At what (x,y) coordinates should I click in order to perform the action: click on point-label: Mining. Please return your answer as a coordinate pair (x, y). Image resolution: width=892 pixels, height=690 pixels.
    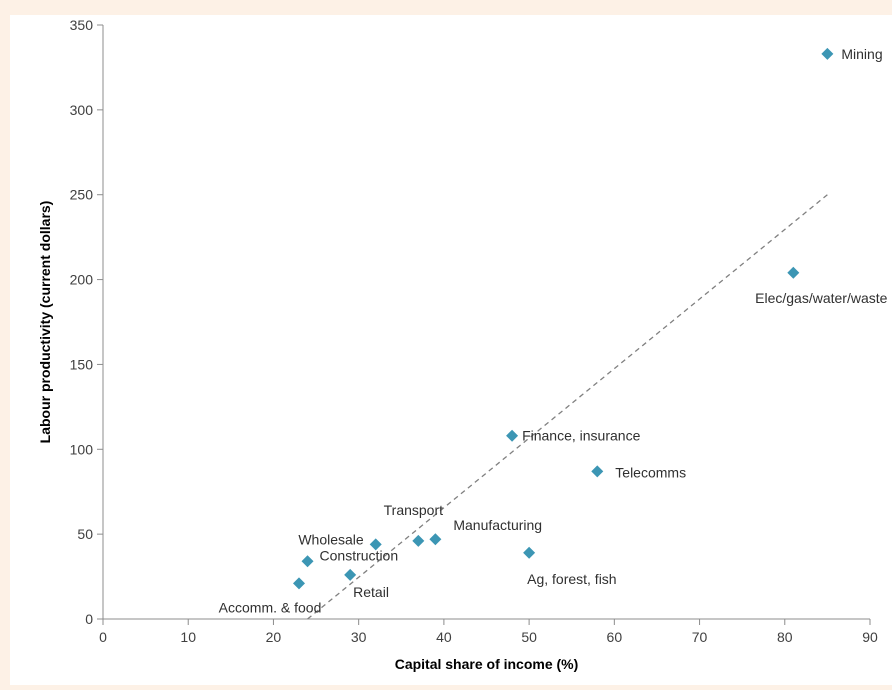
    Looking at the image, I should click on (861, 54).